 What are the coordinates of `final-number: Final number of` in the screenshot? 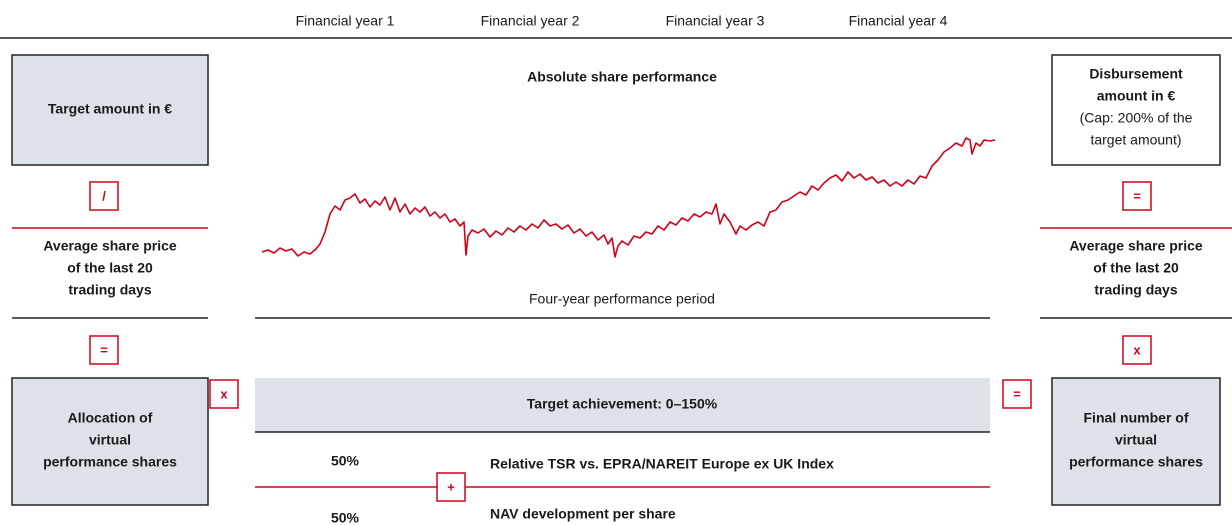 It's located at (1136, 418).